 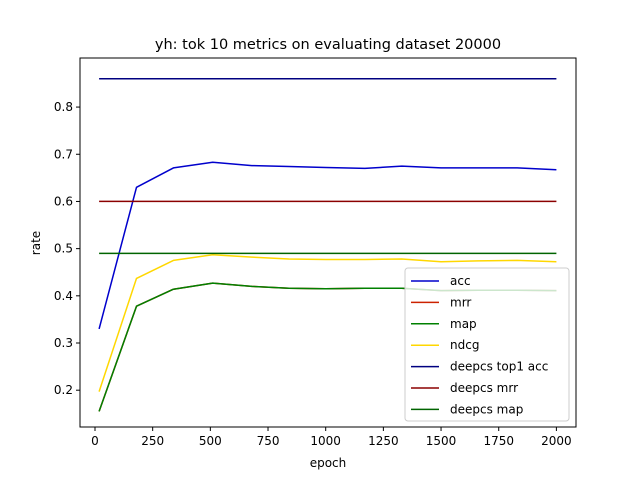 What do you see at coordinates (63, 296) in the screenshot?
I see `y-tick-label: 0.4` at bounding box center [63, 296].